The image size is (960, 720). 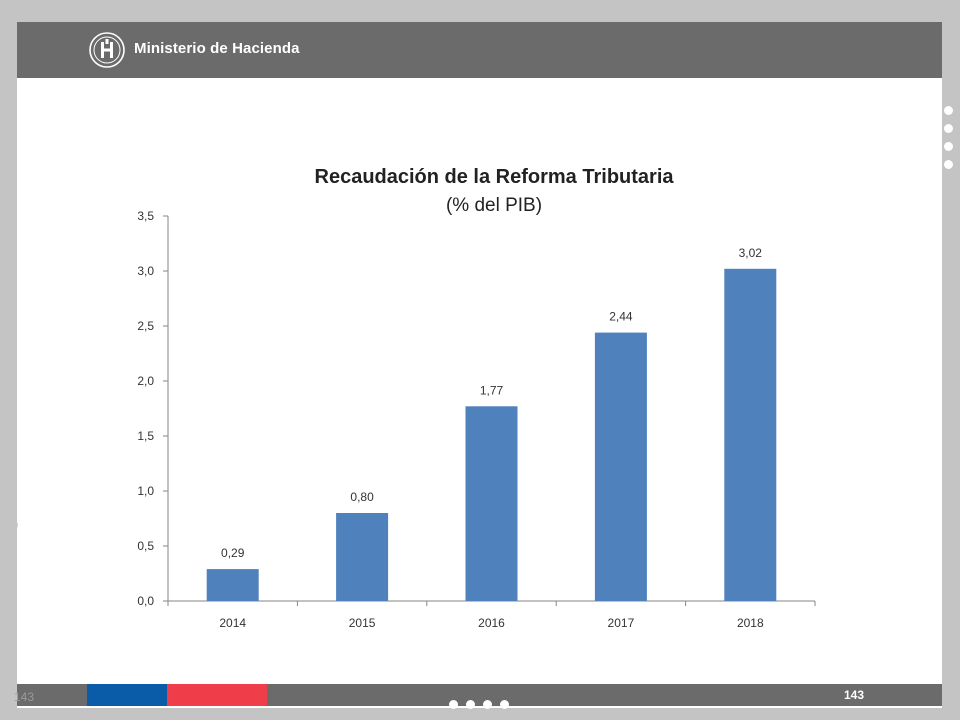 I want to click on y-tick-label: 0,0, so click(x=145, y=601).